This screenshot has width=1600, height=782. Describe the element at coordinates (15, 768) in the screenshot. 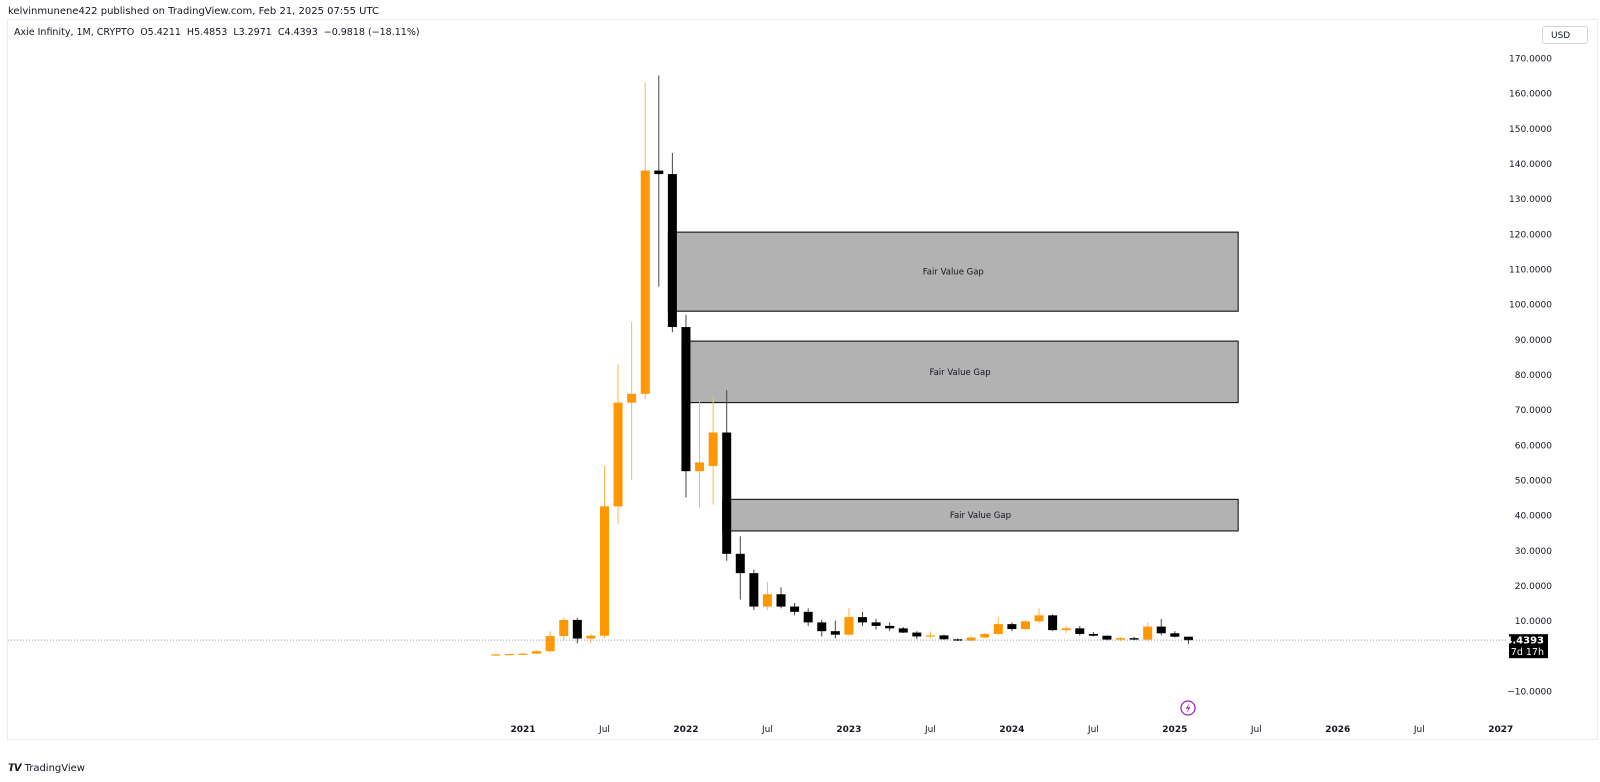

I see `tradingview-logo-icon: 𝙏𝙑` at that location.